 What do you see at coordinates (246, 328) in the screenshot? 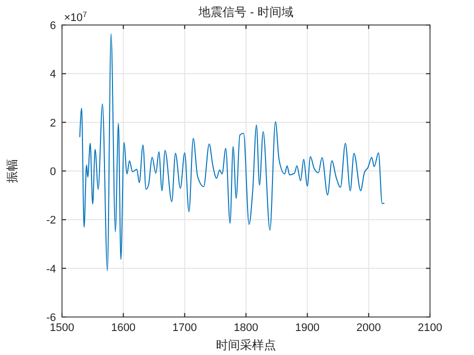
I see `x-tick-label: 1800` at bounding box center [246, 328].